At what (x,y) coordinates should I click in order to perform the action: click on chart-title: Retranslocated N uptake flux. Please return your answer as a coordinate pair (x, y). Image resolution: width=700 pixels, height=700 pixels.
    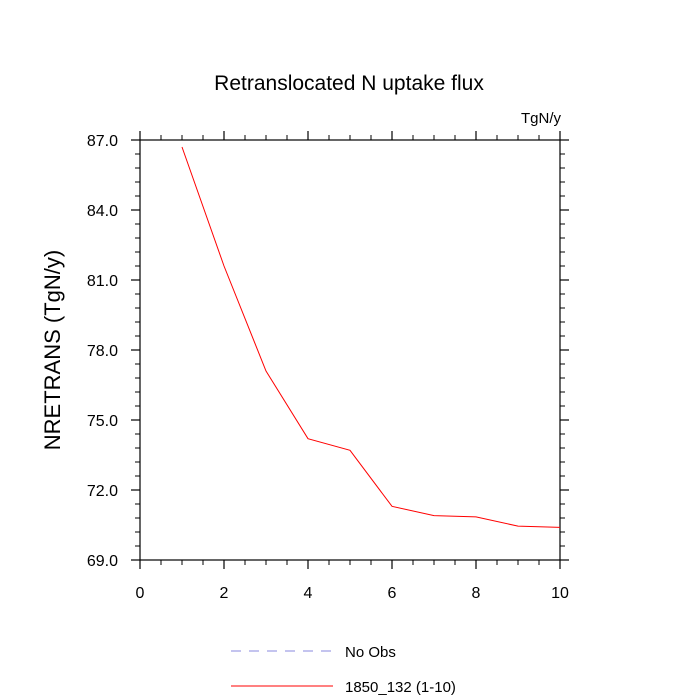
    Looking at the image, I should click on (349, 83).